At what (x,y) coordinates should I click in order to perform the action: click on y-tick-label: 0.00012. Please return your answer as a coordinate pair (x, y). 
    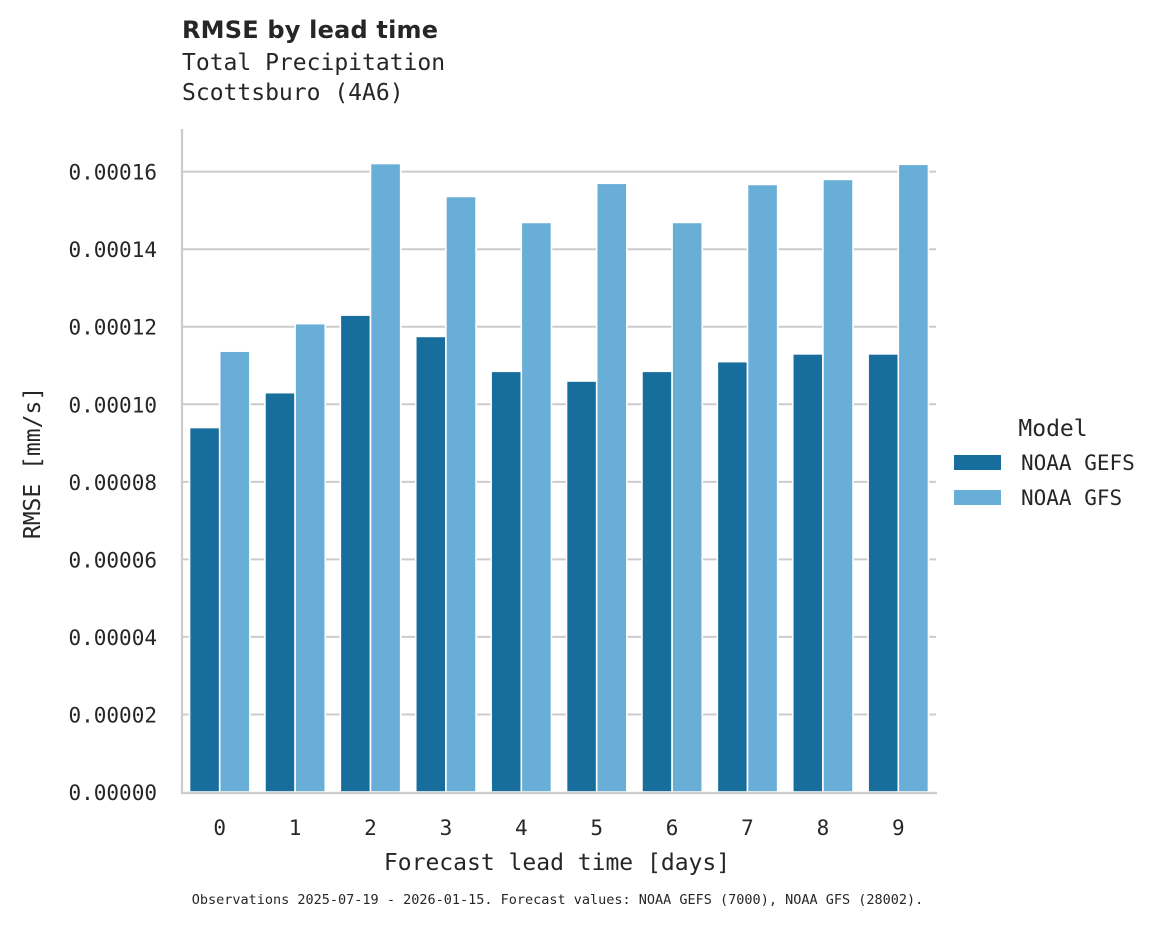
    Looking at the image, I should click on (112, 328).